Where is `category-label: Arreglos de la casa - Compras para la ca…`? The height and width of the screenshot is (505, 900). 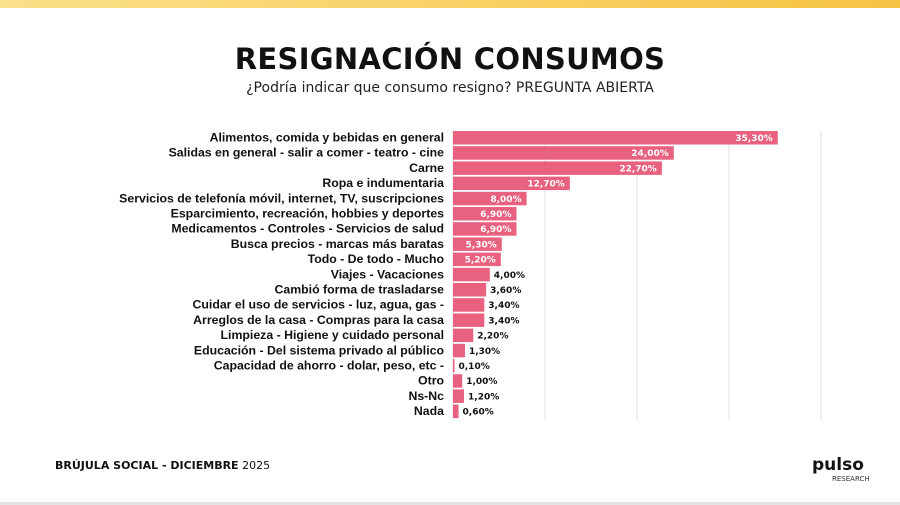
category-label: Arreglos de la casa - Compras para la ca… is located at coordinates (318, 320).